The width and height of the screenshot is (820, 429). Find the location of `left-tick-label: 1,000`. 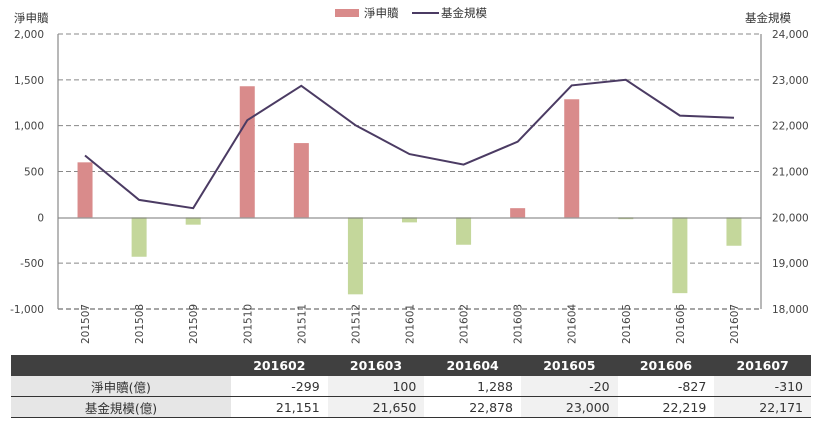

left-tick-label: 1,000 is located at coordinates (29, 127).